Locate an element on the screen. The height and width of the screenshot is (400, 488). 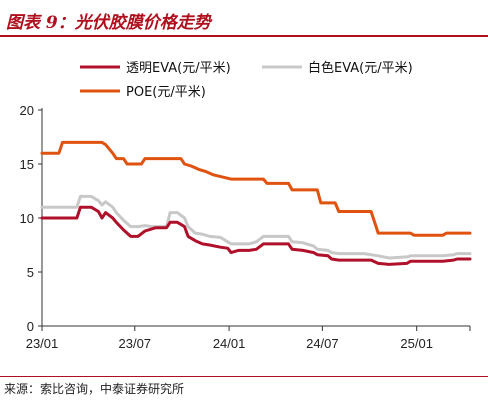
figure-title: 图表 9：光伏胶膜价格走势 is located at coordinates (108, 23).